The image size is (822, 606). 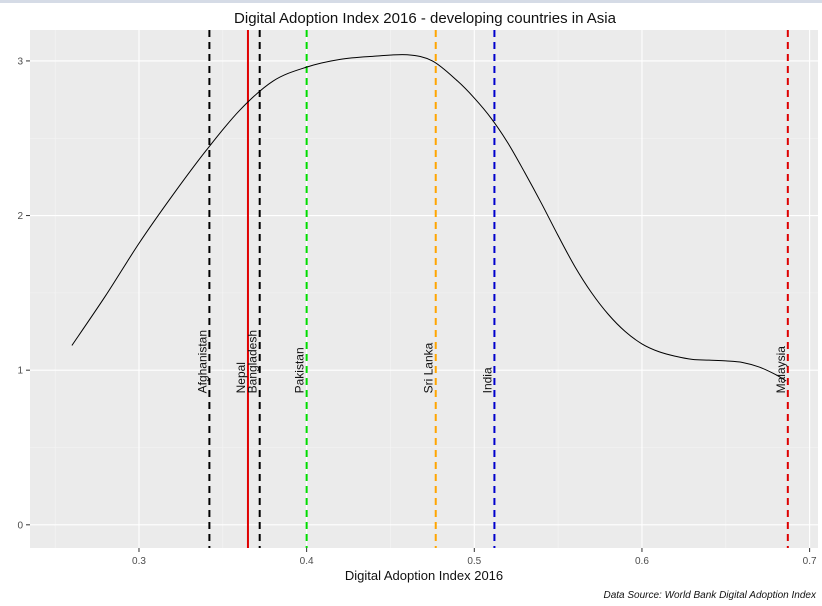 I want to click on y-tick-label: 1, so click(x=20, y=371).